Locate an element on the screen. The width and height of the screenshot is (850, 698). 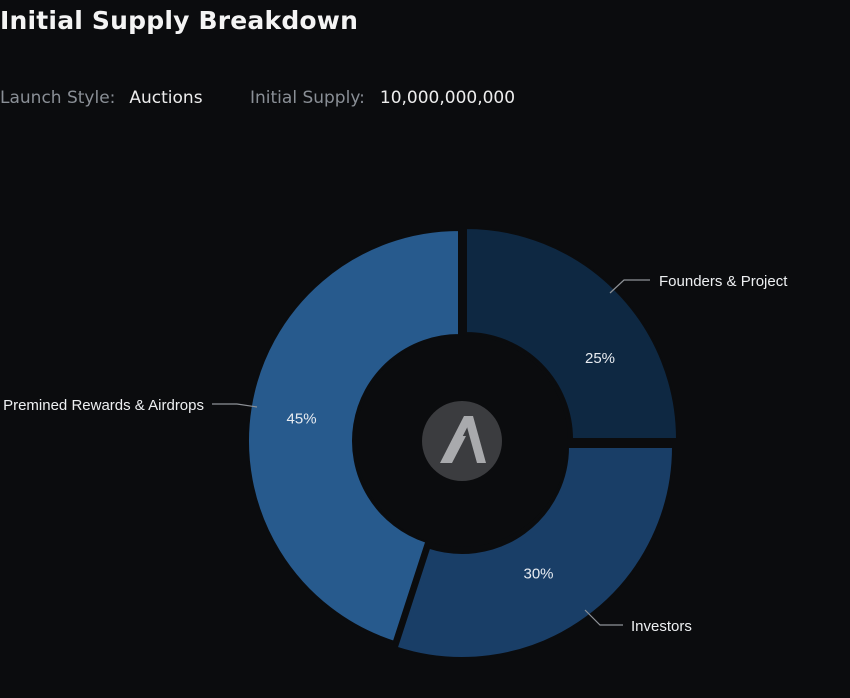
algorand-logo-icon is located at coordinates (462, 441).